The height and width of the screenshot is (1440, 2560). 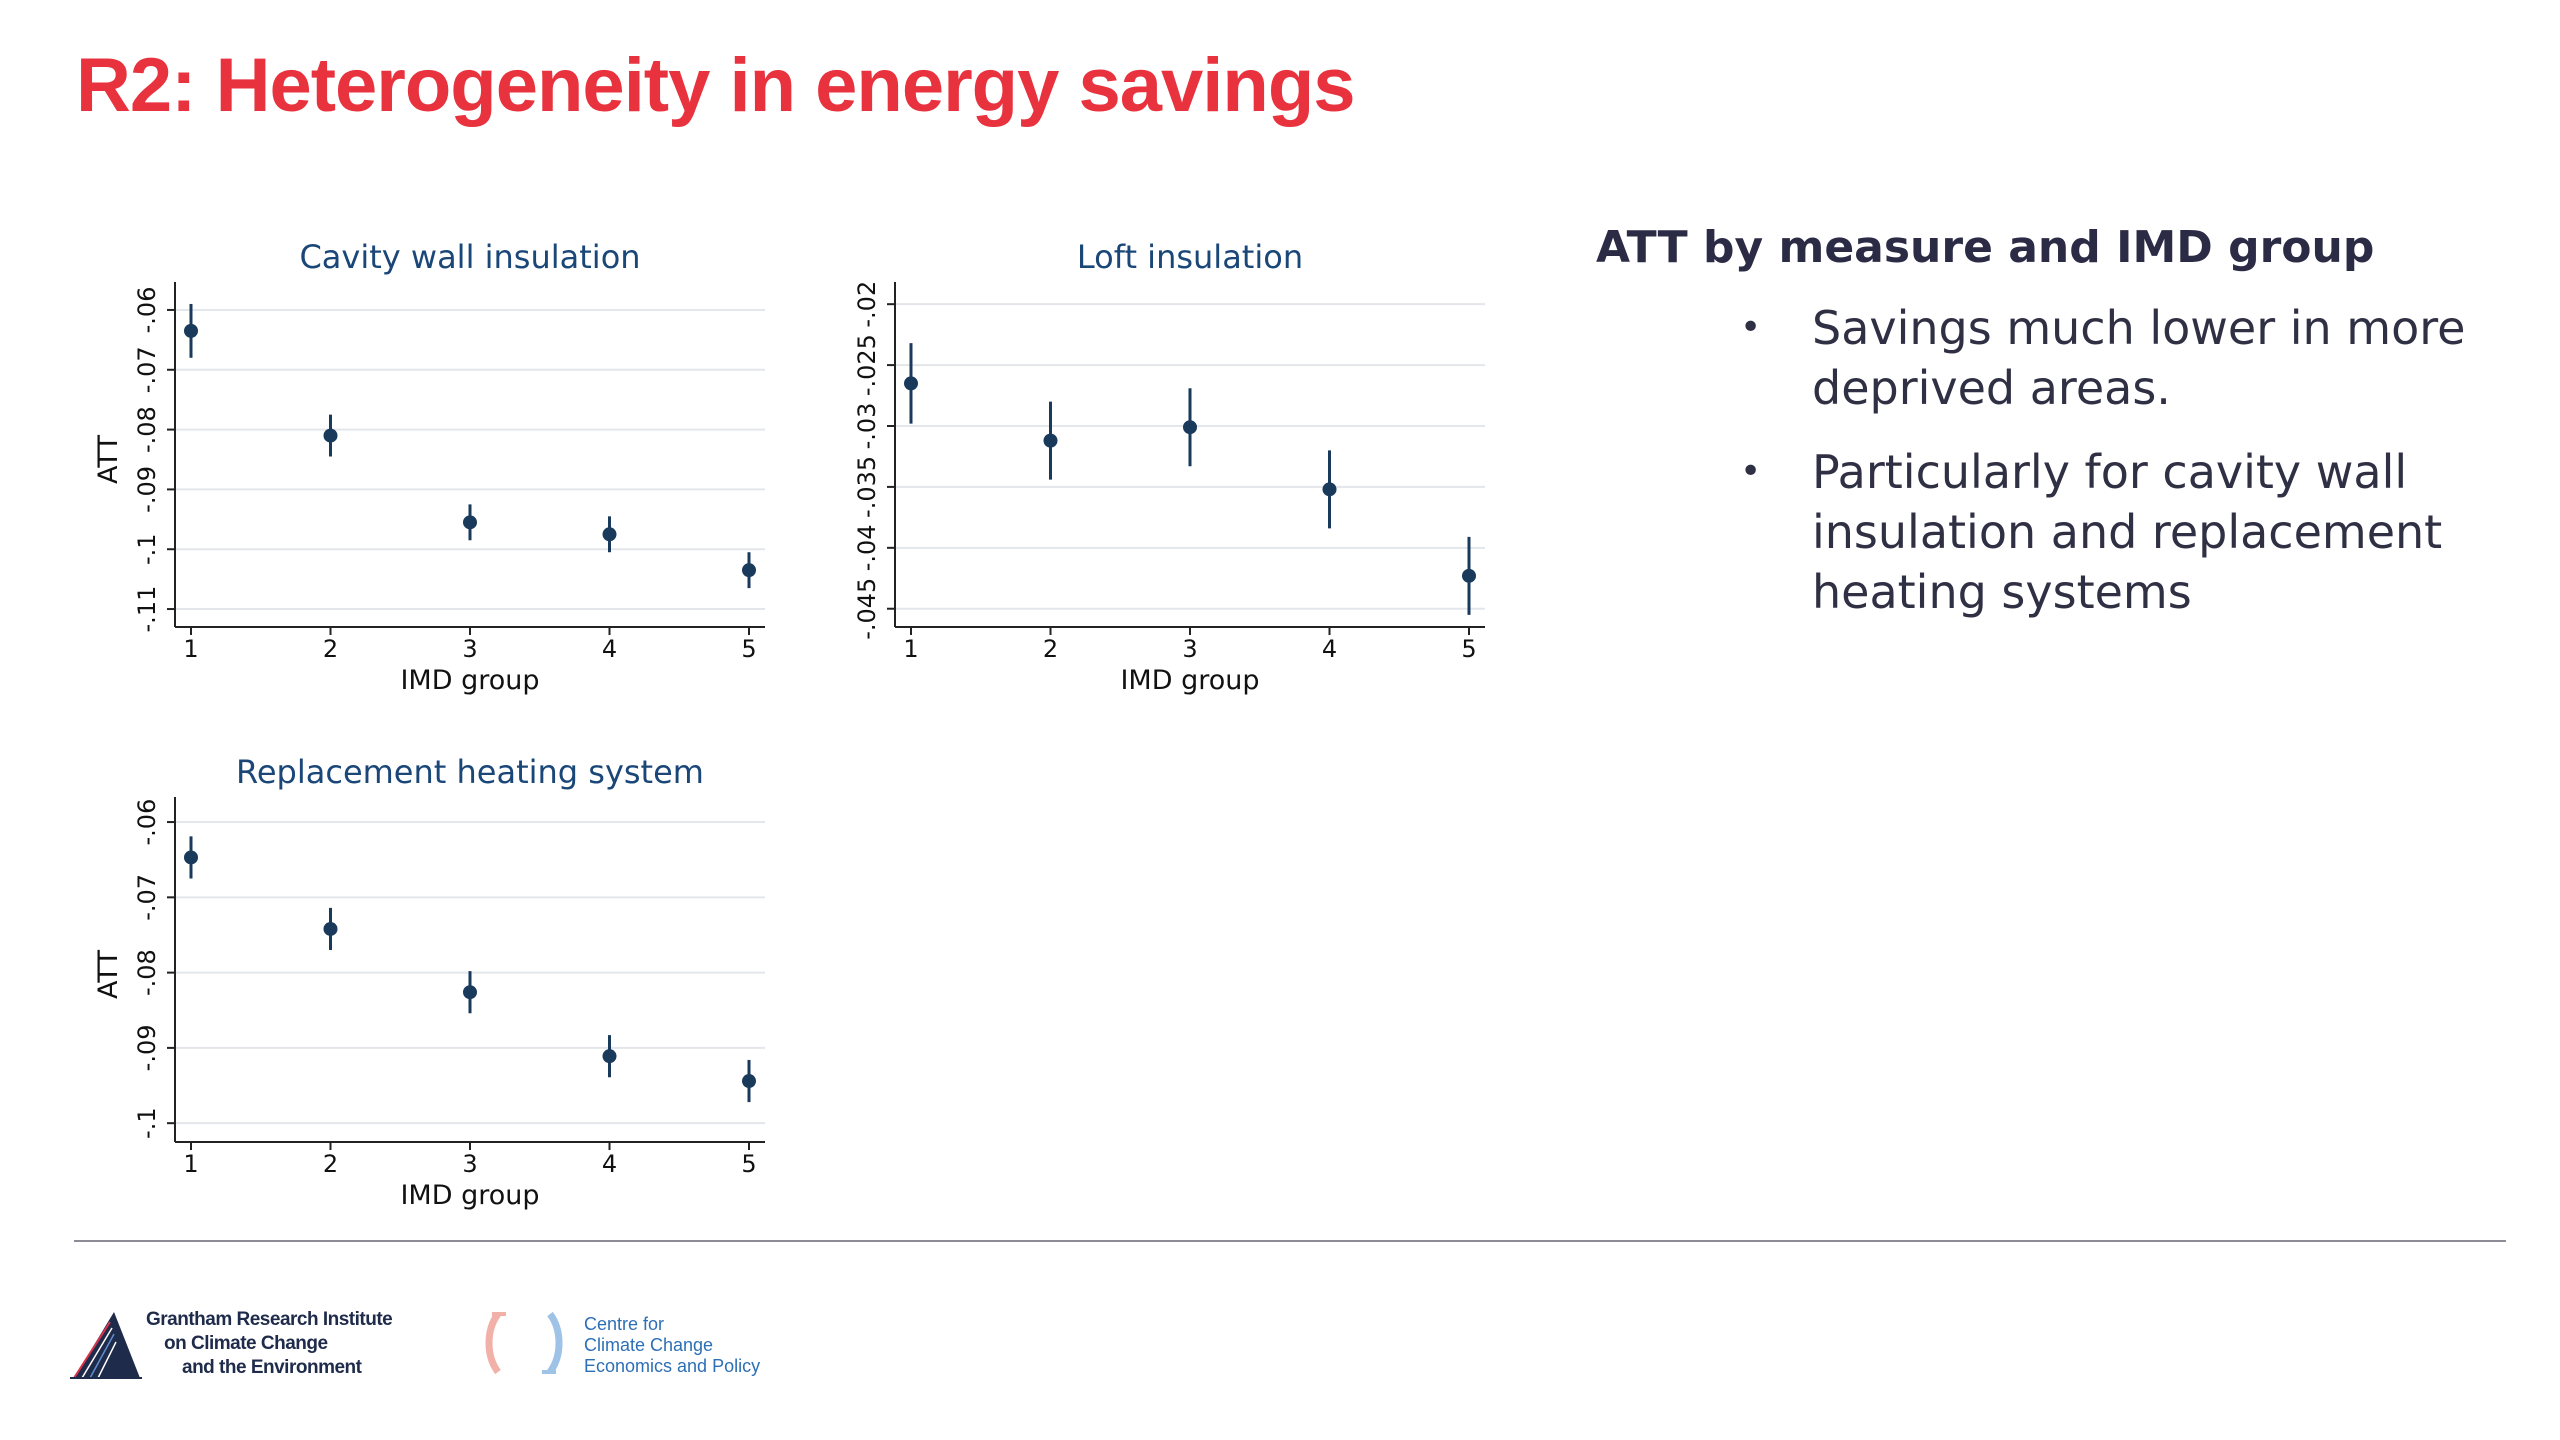 What do you see at coordinates (106, 1345) in the screenshot?
I see `grantham-mark-icon` at bounding box center [106, 1345].